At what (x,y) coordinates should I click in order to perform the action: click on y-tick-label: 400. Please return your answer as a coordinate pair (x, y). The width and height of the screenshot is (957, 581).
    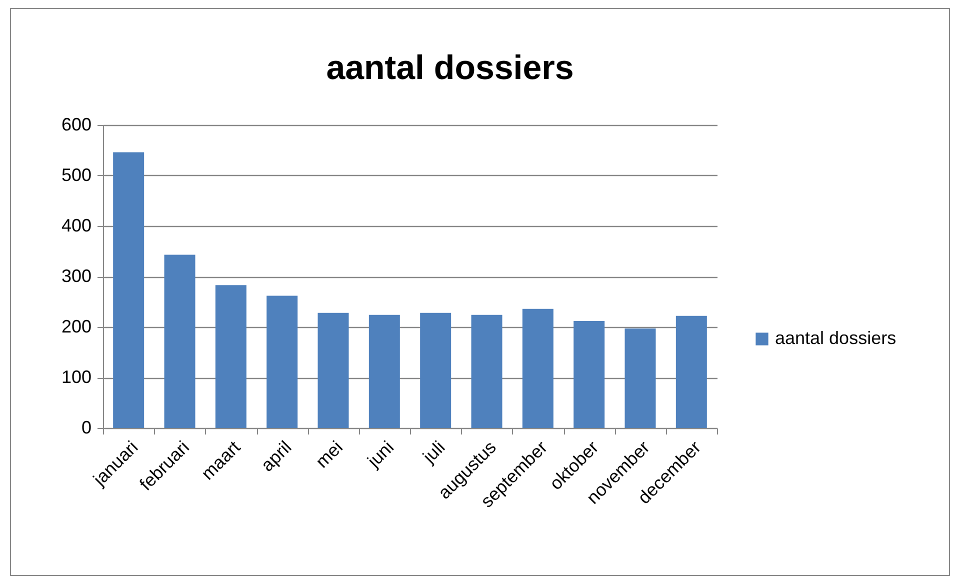
    Looking at the image, I should click on (76, 226).